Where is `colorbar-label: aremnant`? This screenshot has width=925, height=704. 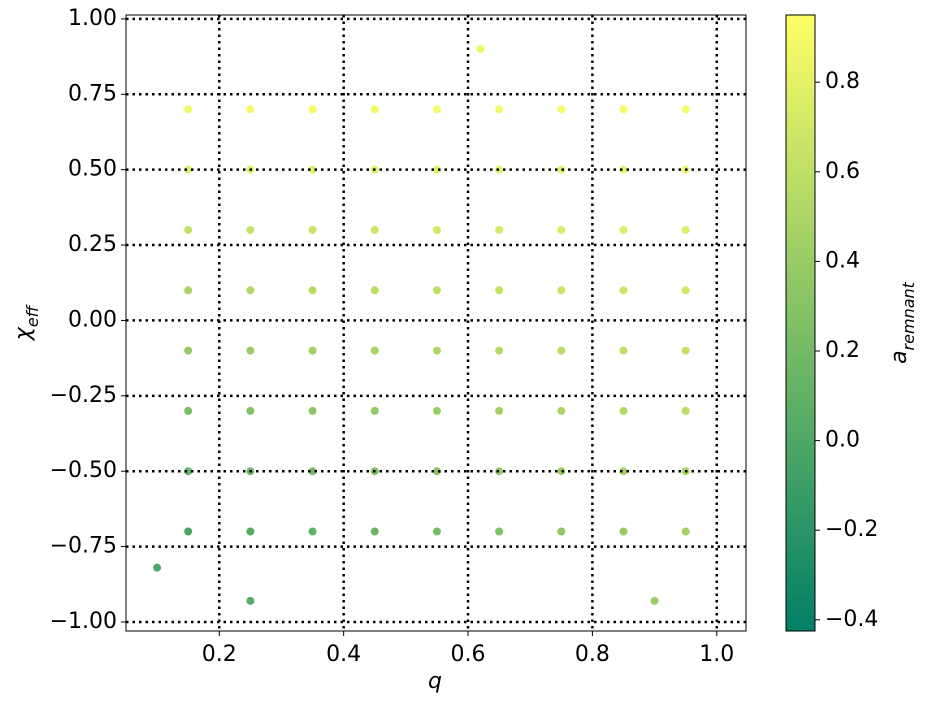
colorbar-label: aremnant is located at coordinates (902, 322).